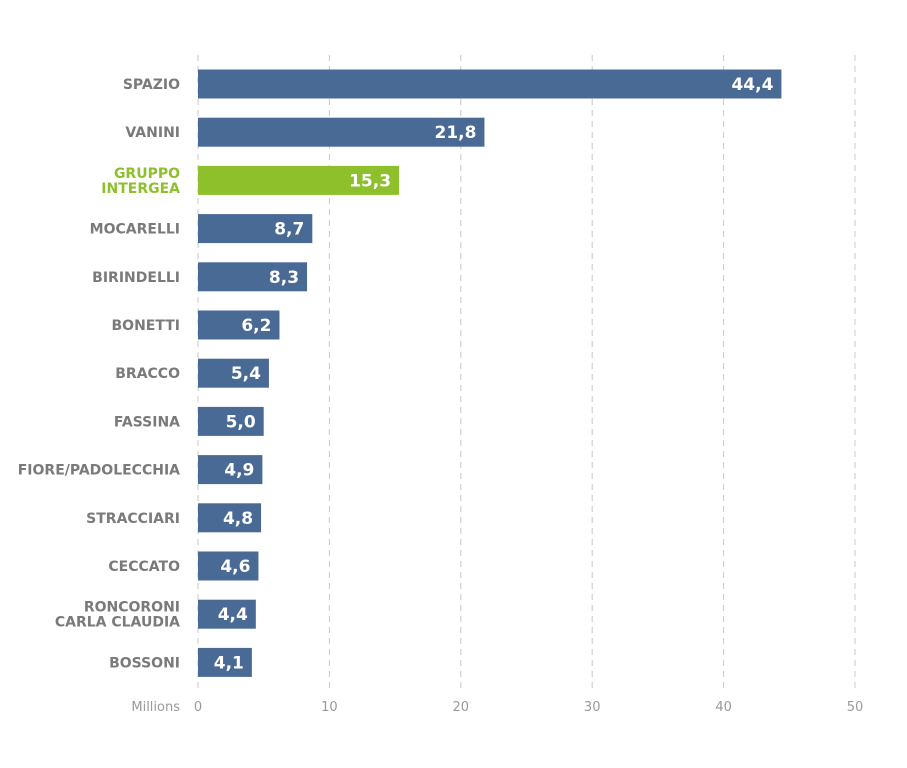 The width and height of the screenshot is (907, 768). What do you see at coordinates (144, 567) in the screenshot?
I see `category-label: CECCATO` at bounding box center [144, 567].